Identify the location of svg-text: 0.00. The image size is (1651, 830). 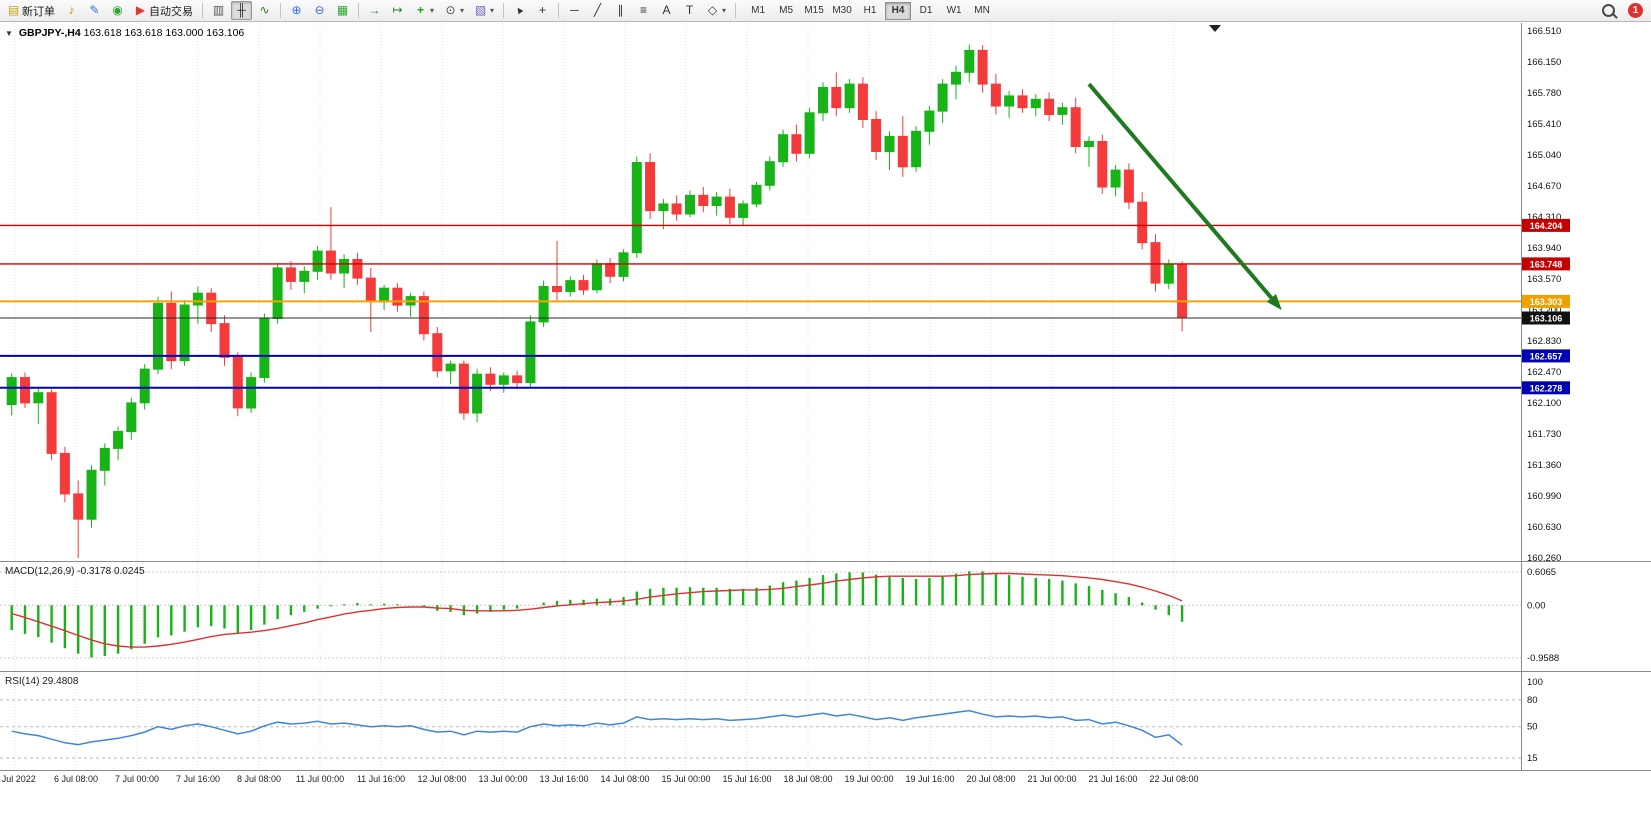
(1536, 605).